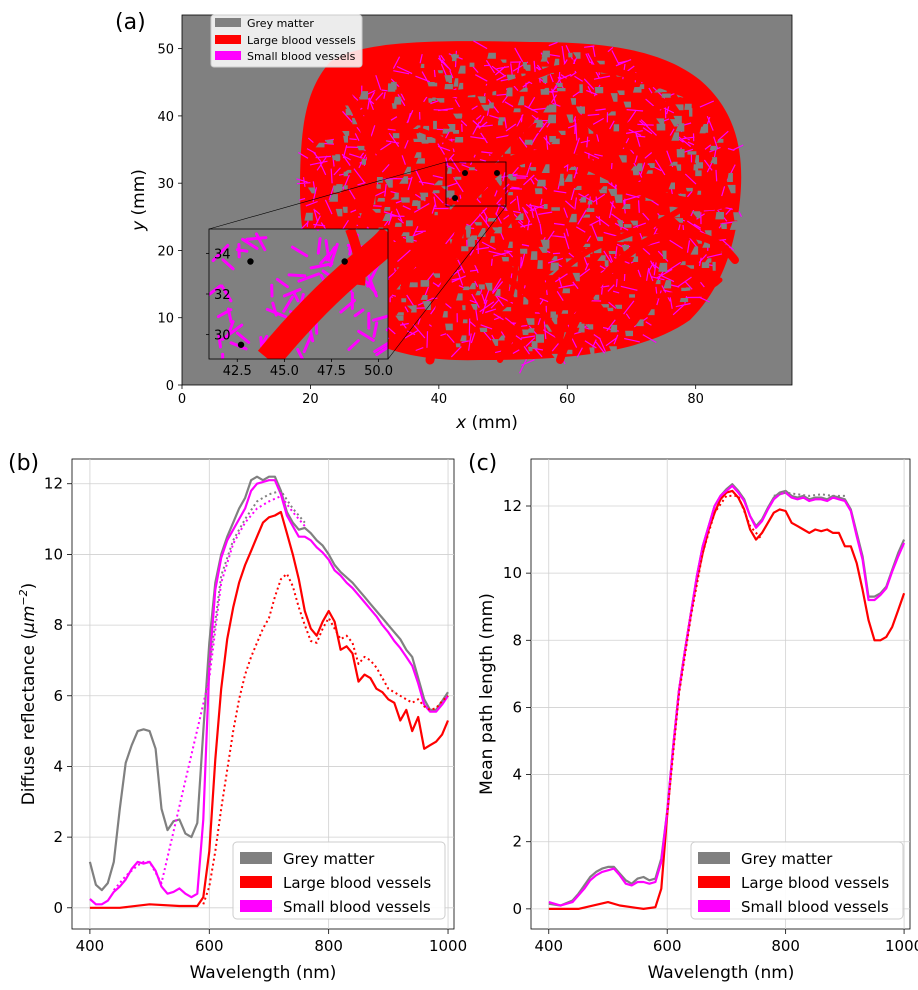 The image size is (918, 990). I want to click on x-tick-label: 40, so click(439, 399).